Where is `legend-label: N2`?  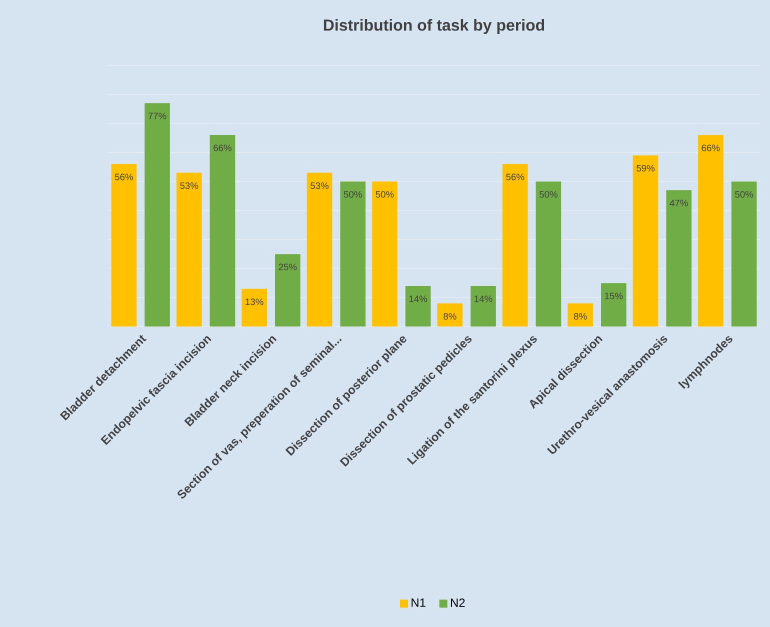
legend-label: N2 is located at coordinates (457, 602).